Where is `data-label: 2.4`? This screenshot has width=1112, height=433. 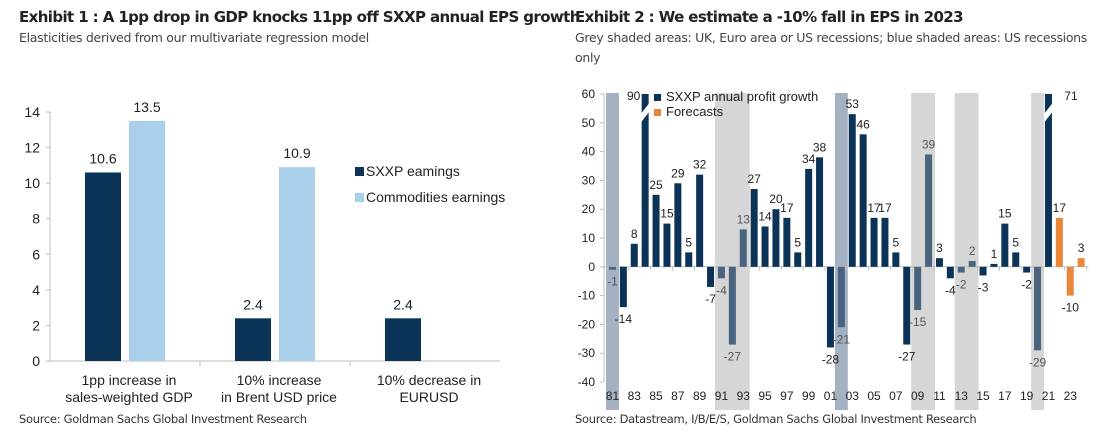
data-label: 2.4 is located at coordinates (253, 304).